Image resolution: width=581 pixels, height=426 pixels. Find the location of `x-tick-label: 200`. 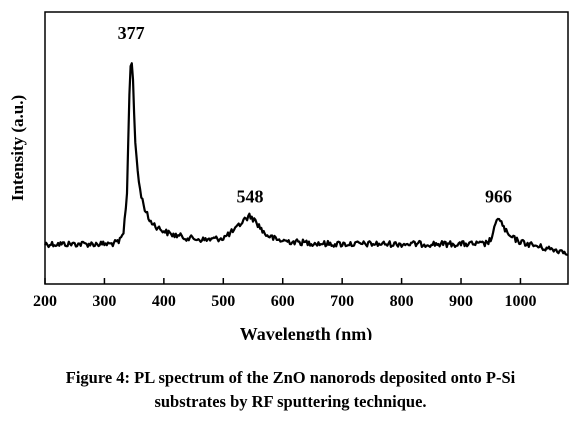

x-tick-label: 200 is located at coordinates (45, 301).